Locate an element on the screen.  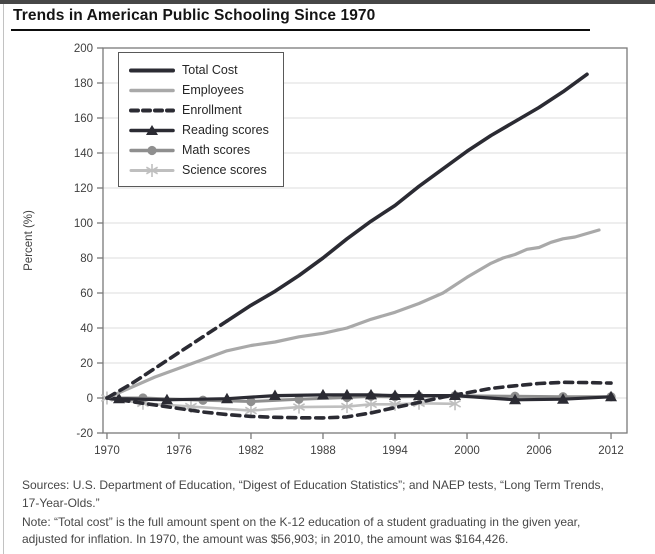
legend-label: Total Cost is located at coordinates (210, 70).